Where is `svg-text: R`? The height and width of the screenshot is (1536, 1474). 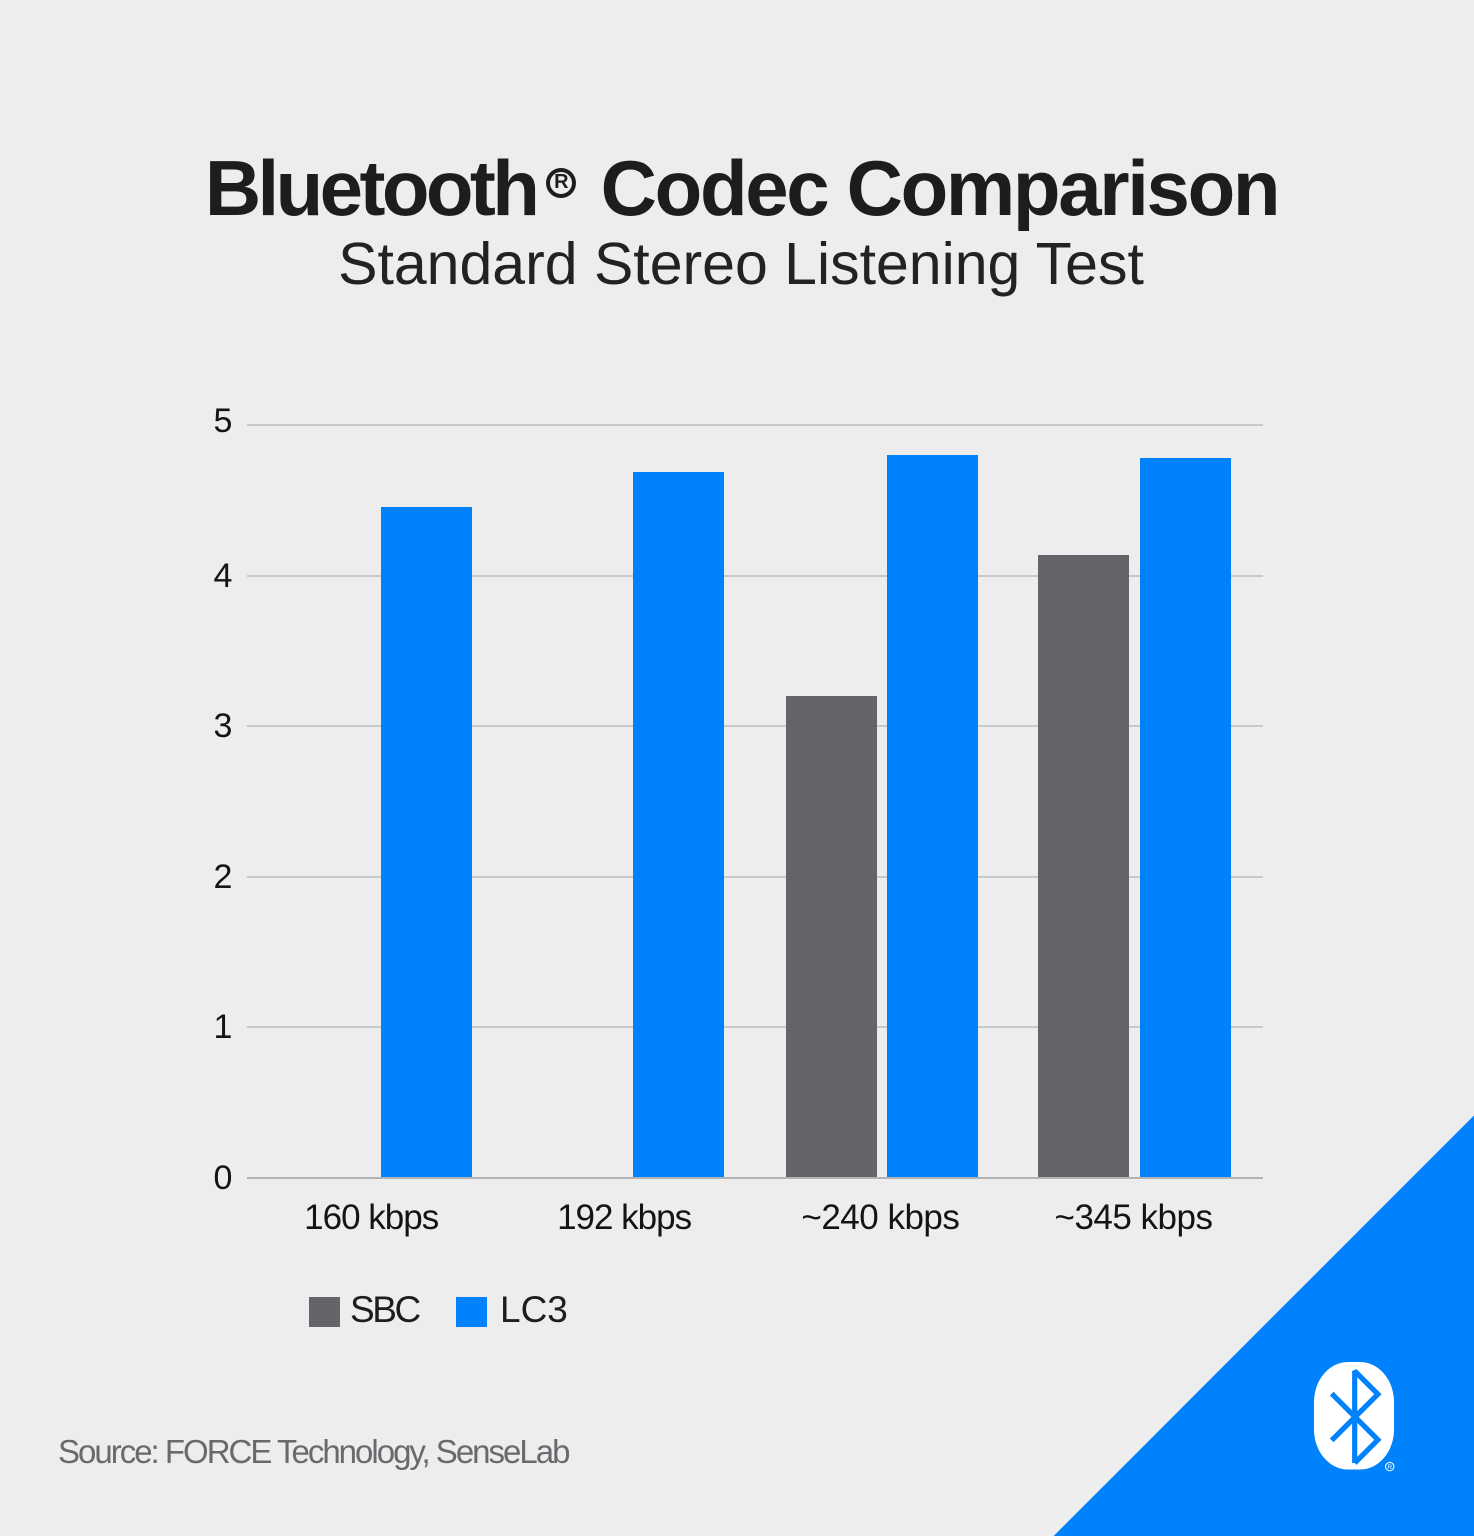
svg-text: R is located at coordinates (1389, 1467).